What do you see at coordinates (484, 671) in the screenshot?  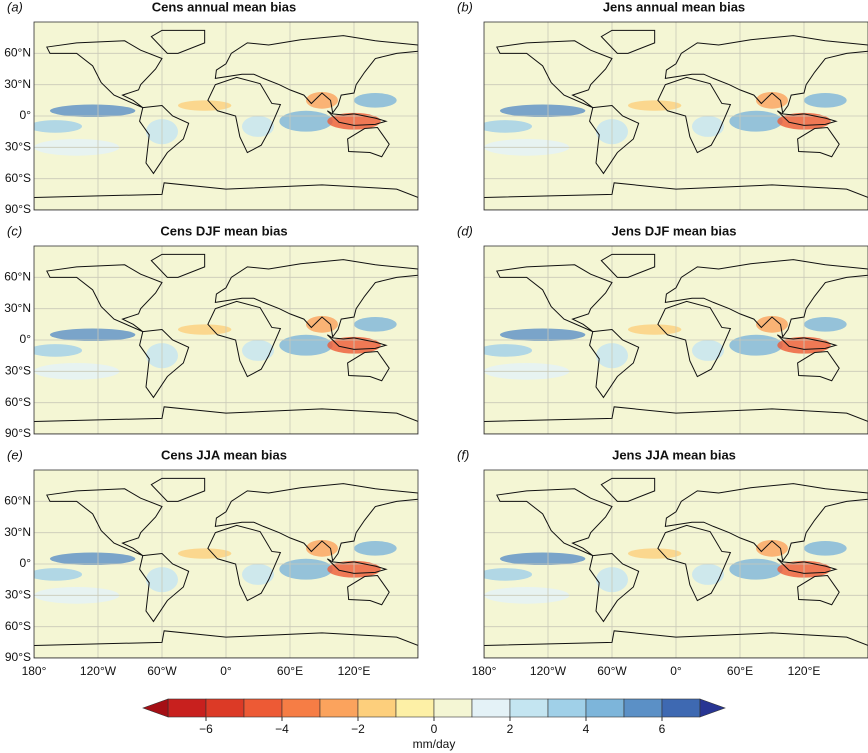 I see `lon-tick-label: 180°` at bounding box center [484, 671].